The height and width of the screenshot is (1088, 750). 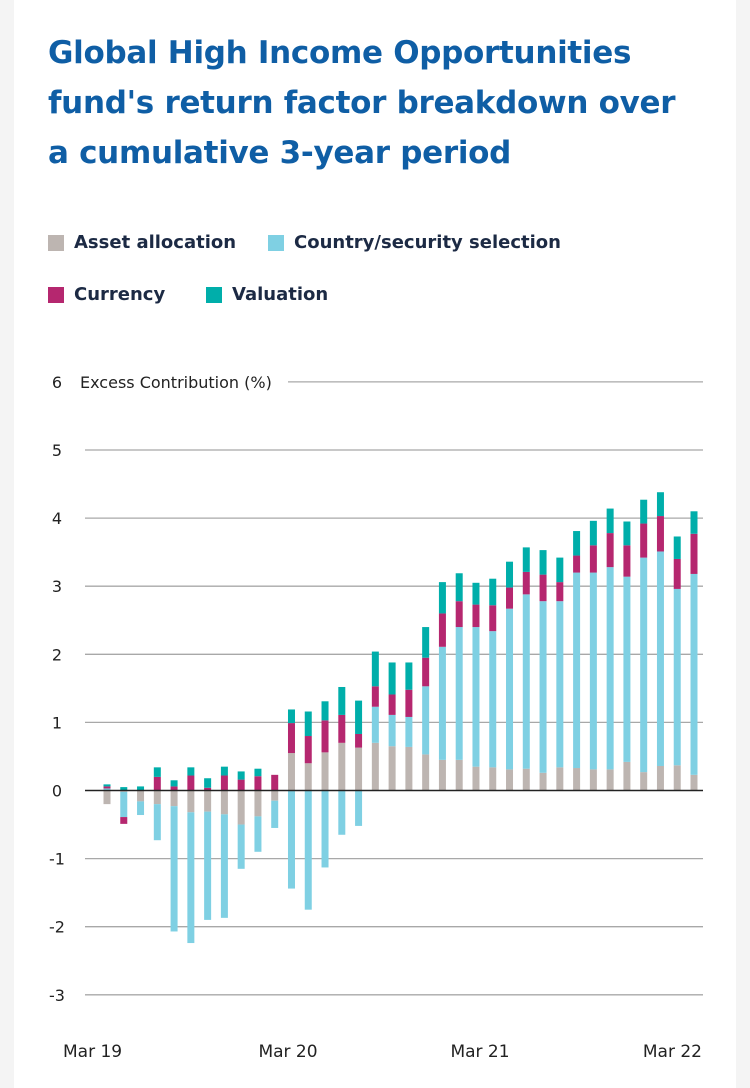 What do you see at coordinates (57, 654) in the screenshot?
I see `y-tick-label: 2` at bounding box center [57, 654].